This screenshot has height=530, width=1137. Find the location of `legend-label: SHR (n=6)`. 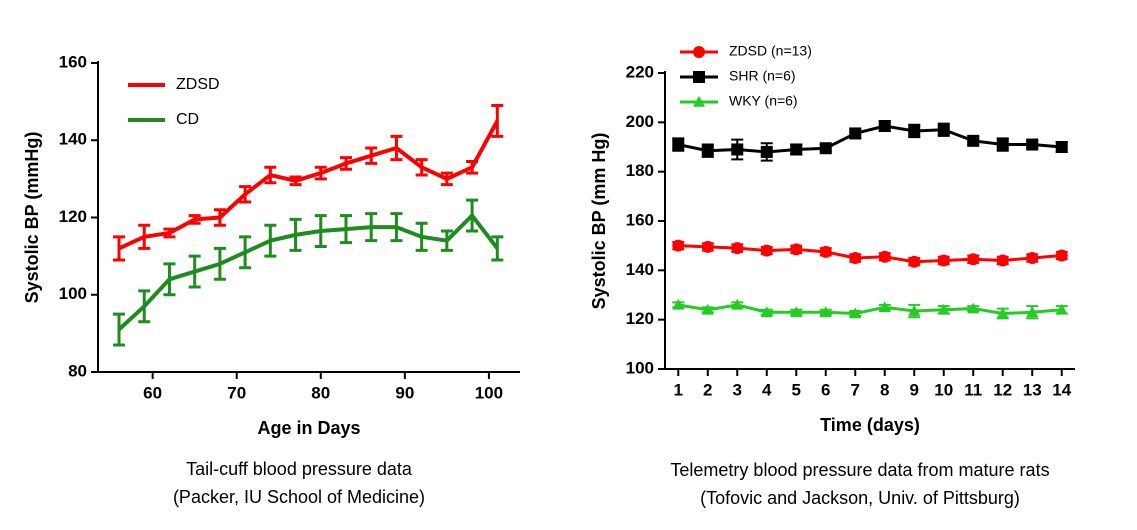

legend-label: SHR (n=6) is located at coordinates (762, 76).